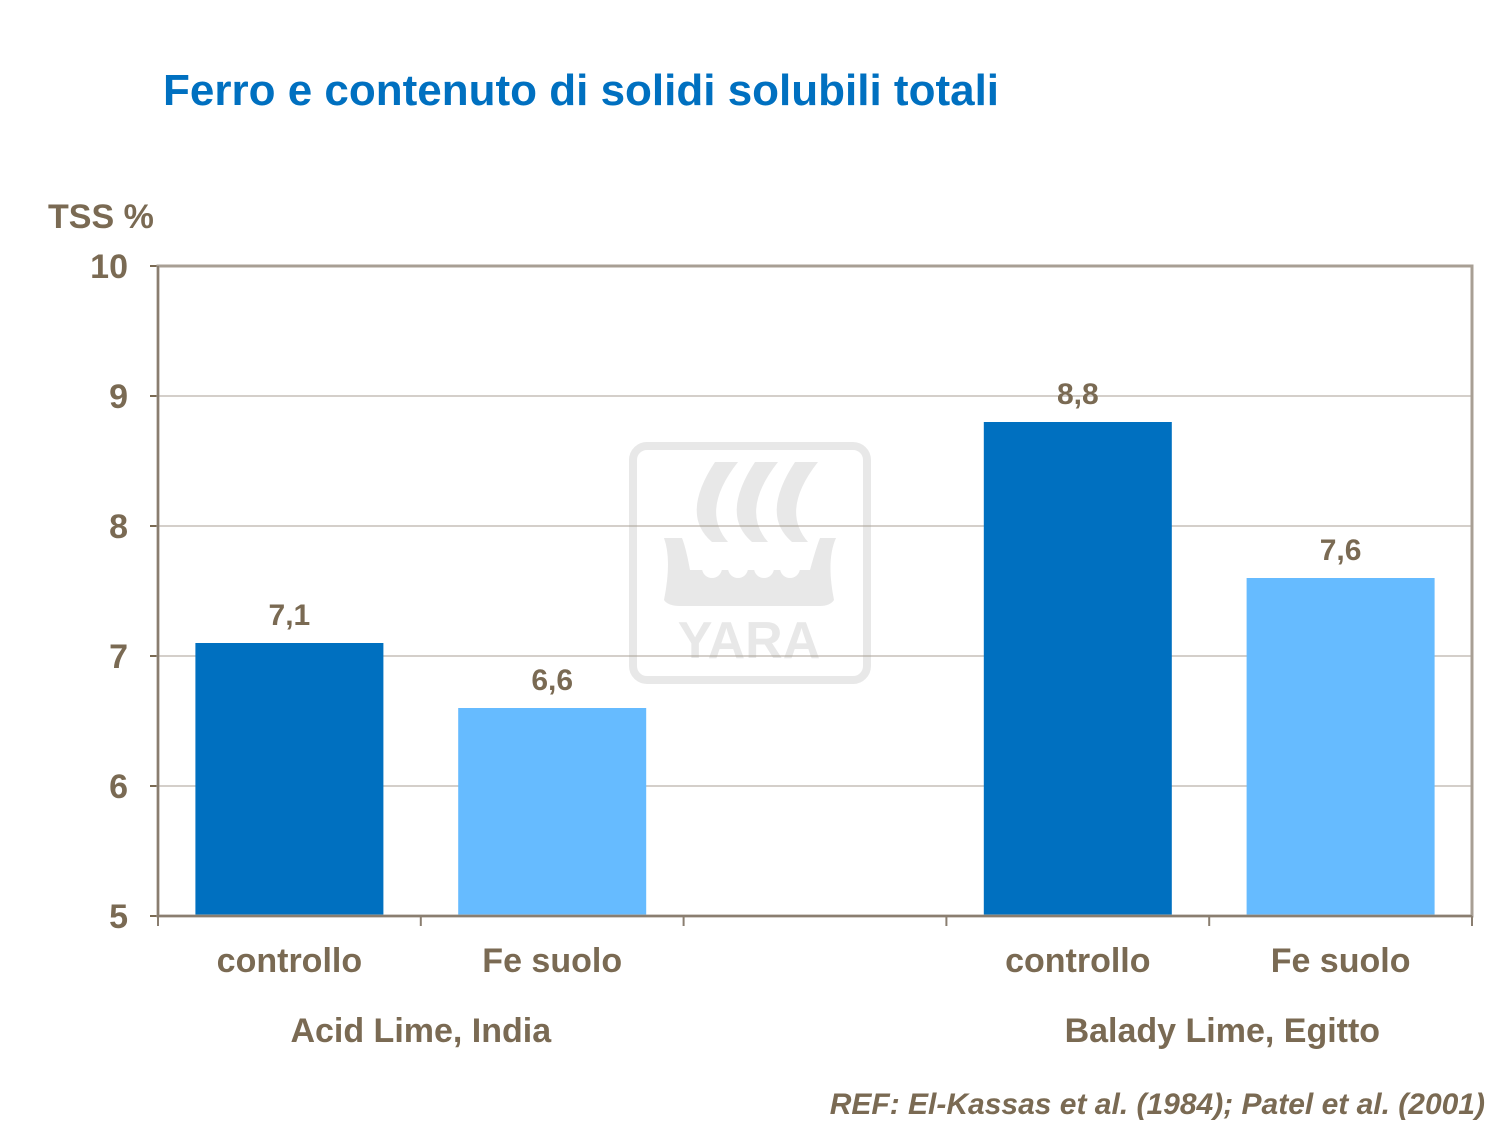  I want to click on y-tick-label: 6, so click(118, 787).